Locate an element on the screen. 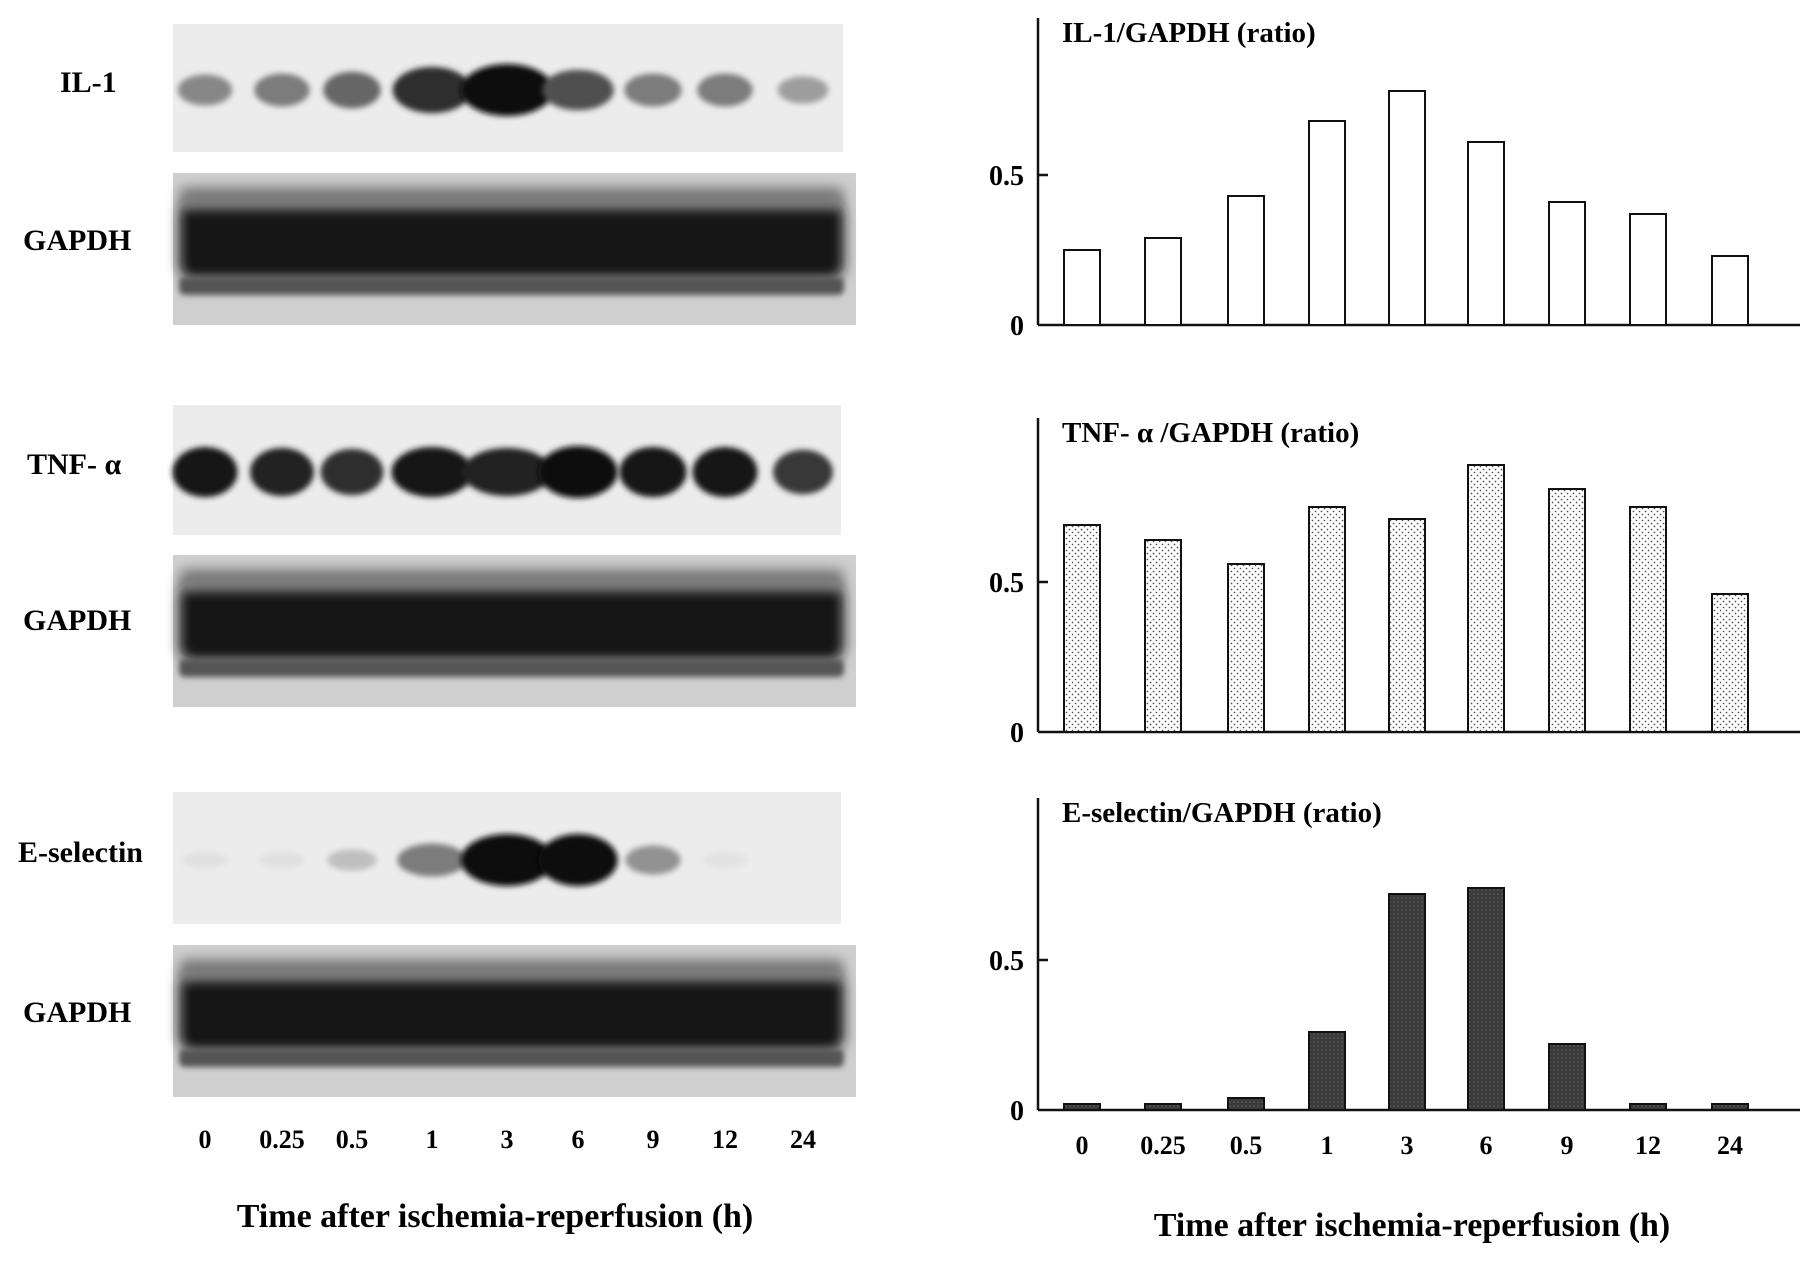 The height and width of the screenshot is (1261, 1805). left-time-labels: 0 0.25 0.5 1 3 6 9 12 24 is located at coordinates (508, 1139).